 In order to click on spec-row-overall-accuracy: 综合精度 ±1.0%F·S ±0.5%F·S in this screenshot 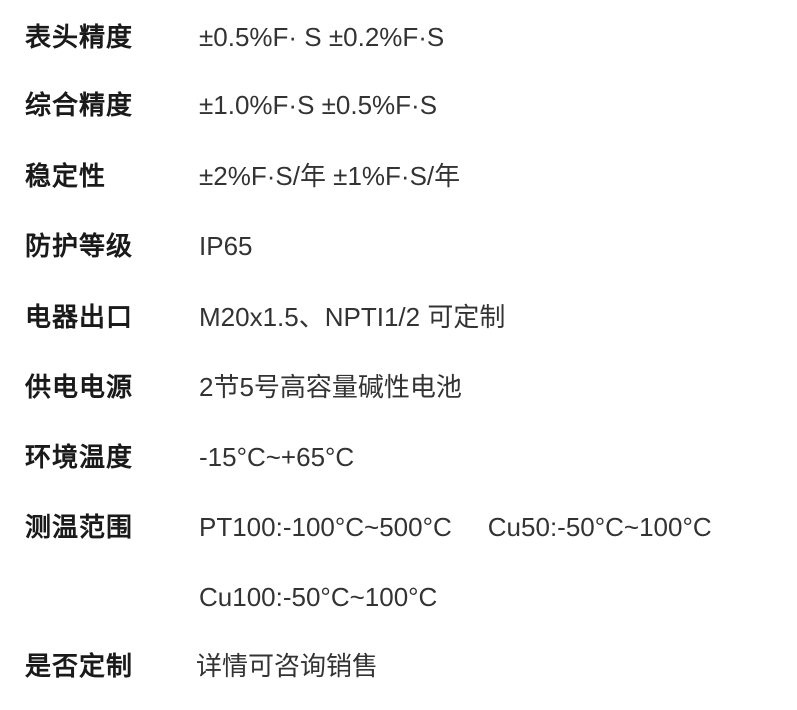, I will do `click(398, 105)`.